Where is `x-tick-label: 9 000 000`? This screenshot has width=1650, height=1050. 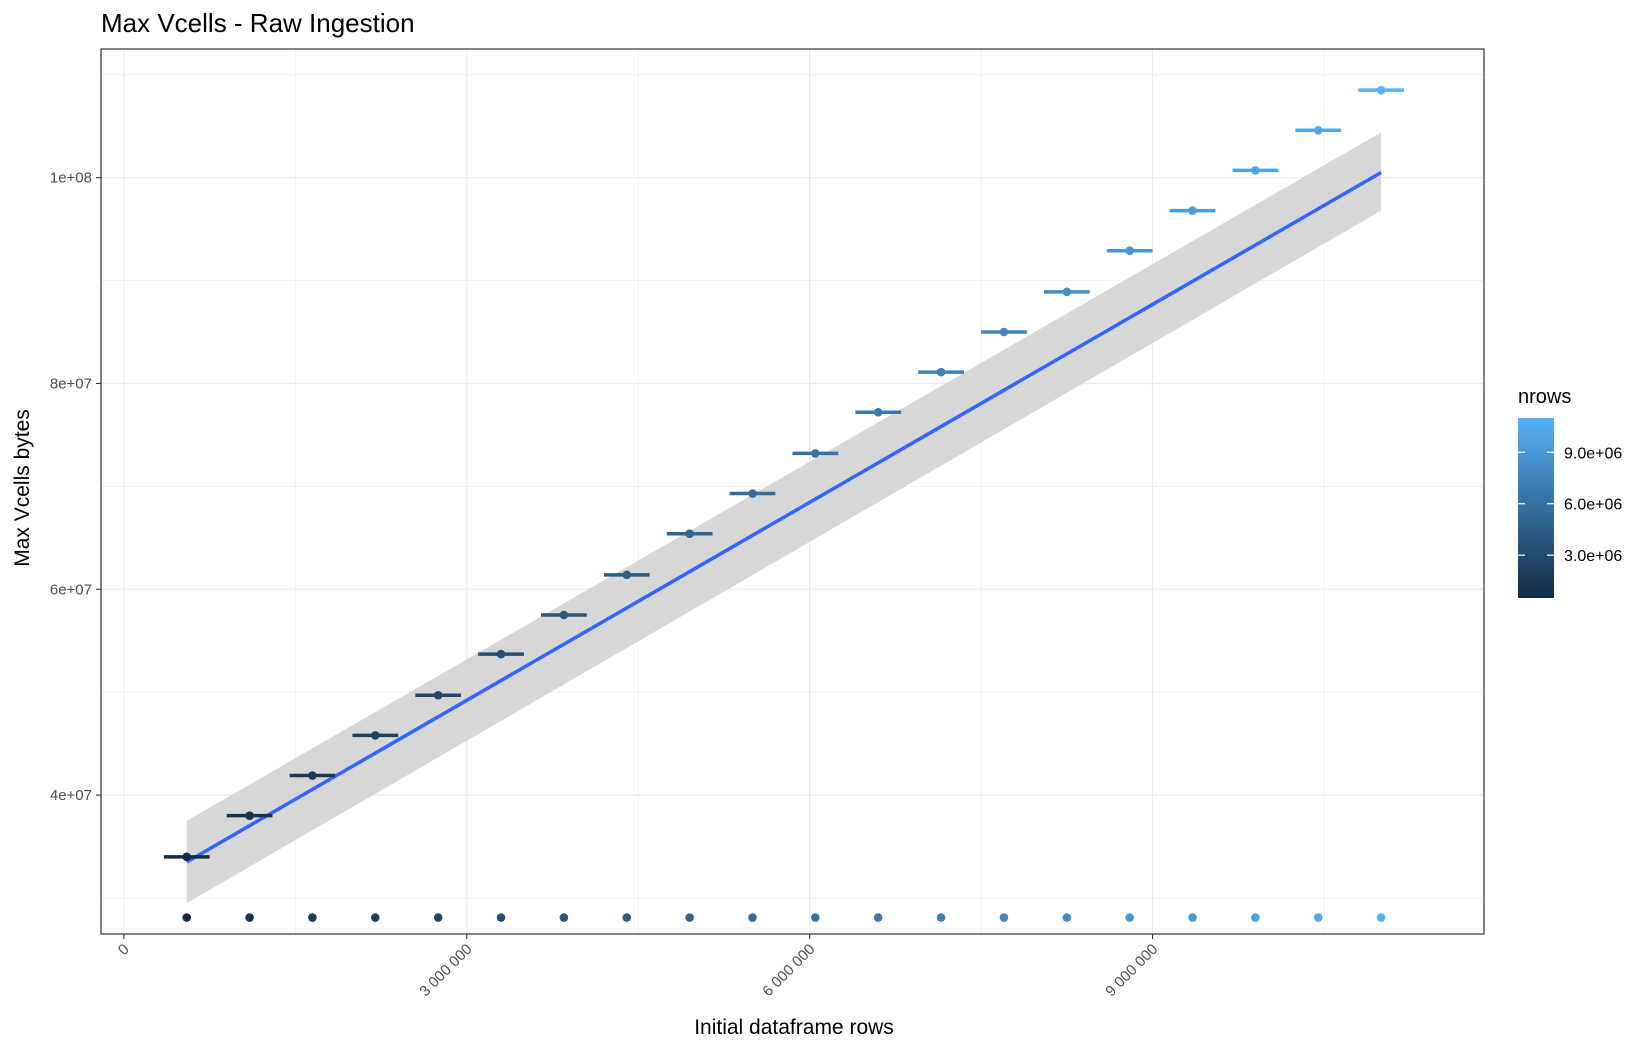
x-tick-label: 9 000 000 is located at coordinates (1131, 970).